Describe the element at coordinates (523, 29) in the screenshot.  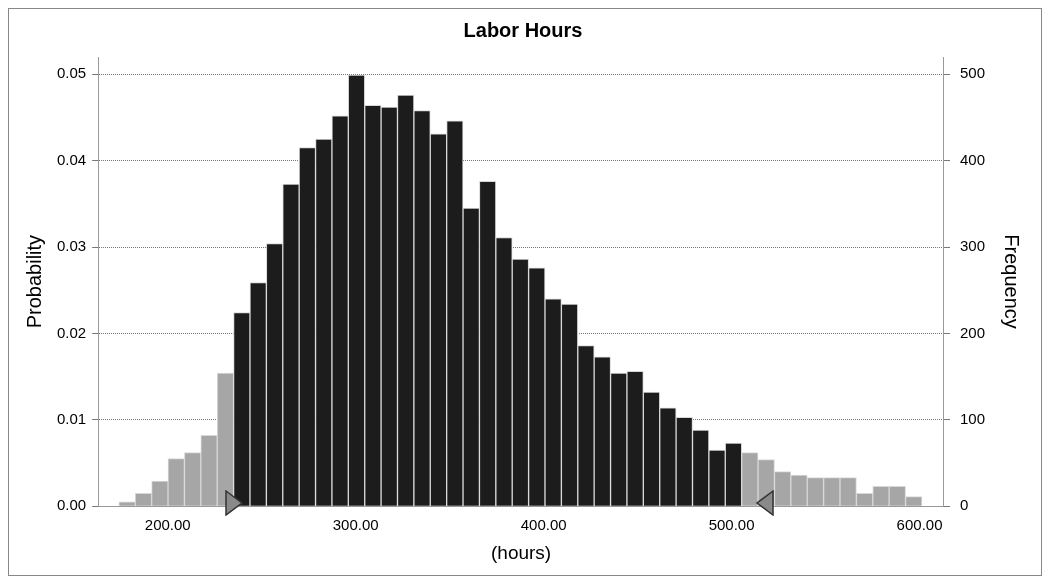
I see `chart-title: Labor Hours` at that location.